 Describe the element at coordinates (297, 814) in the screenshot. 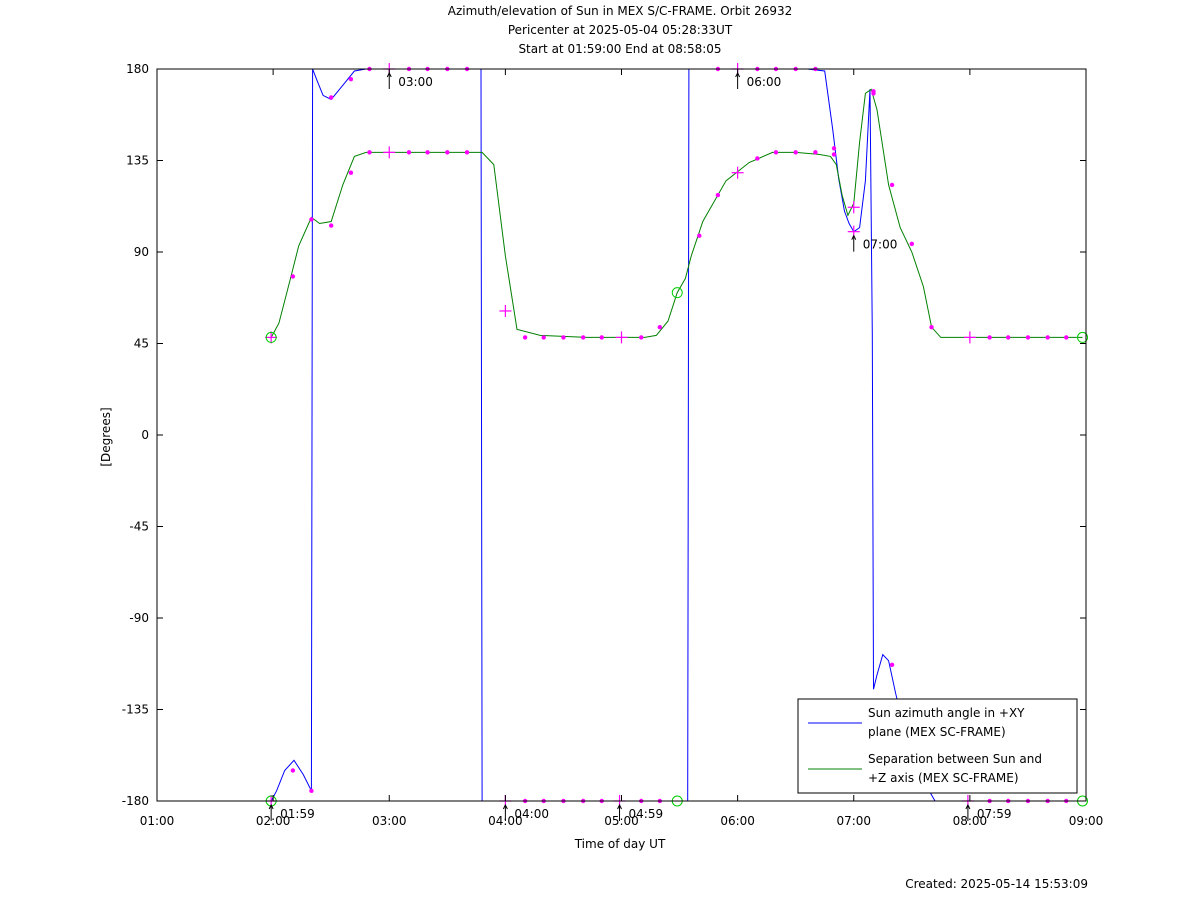

I see `annotation-label: 01:59` at that location.